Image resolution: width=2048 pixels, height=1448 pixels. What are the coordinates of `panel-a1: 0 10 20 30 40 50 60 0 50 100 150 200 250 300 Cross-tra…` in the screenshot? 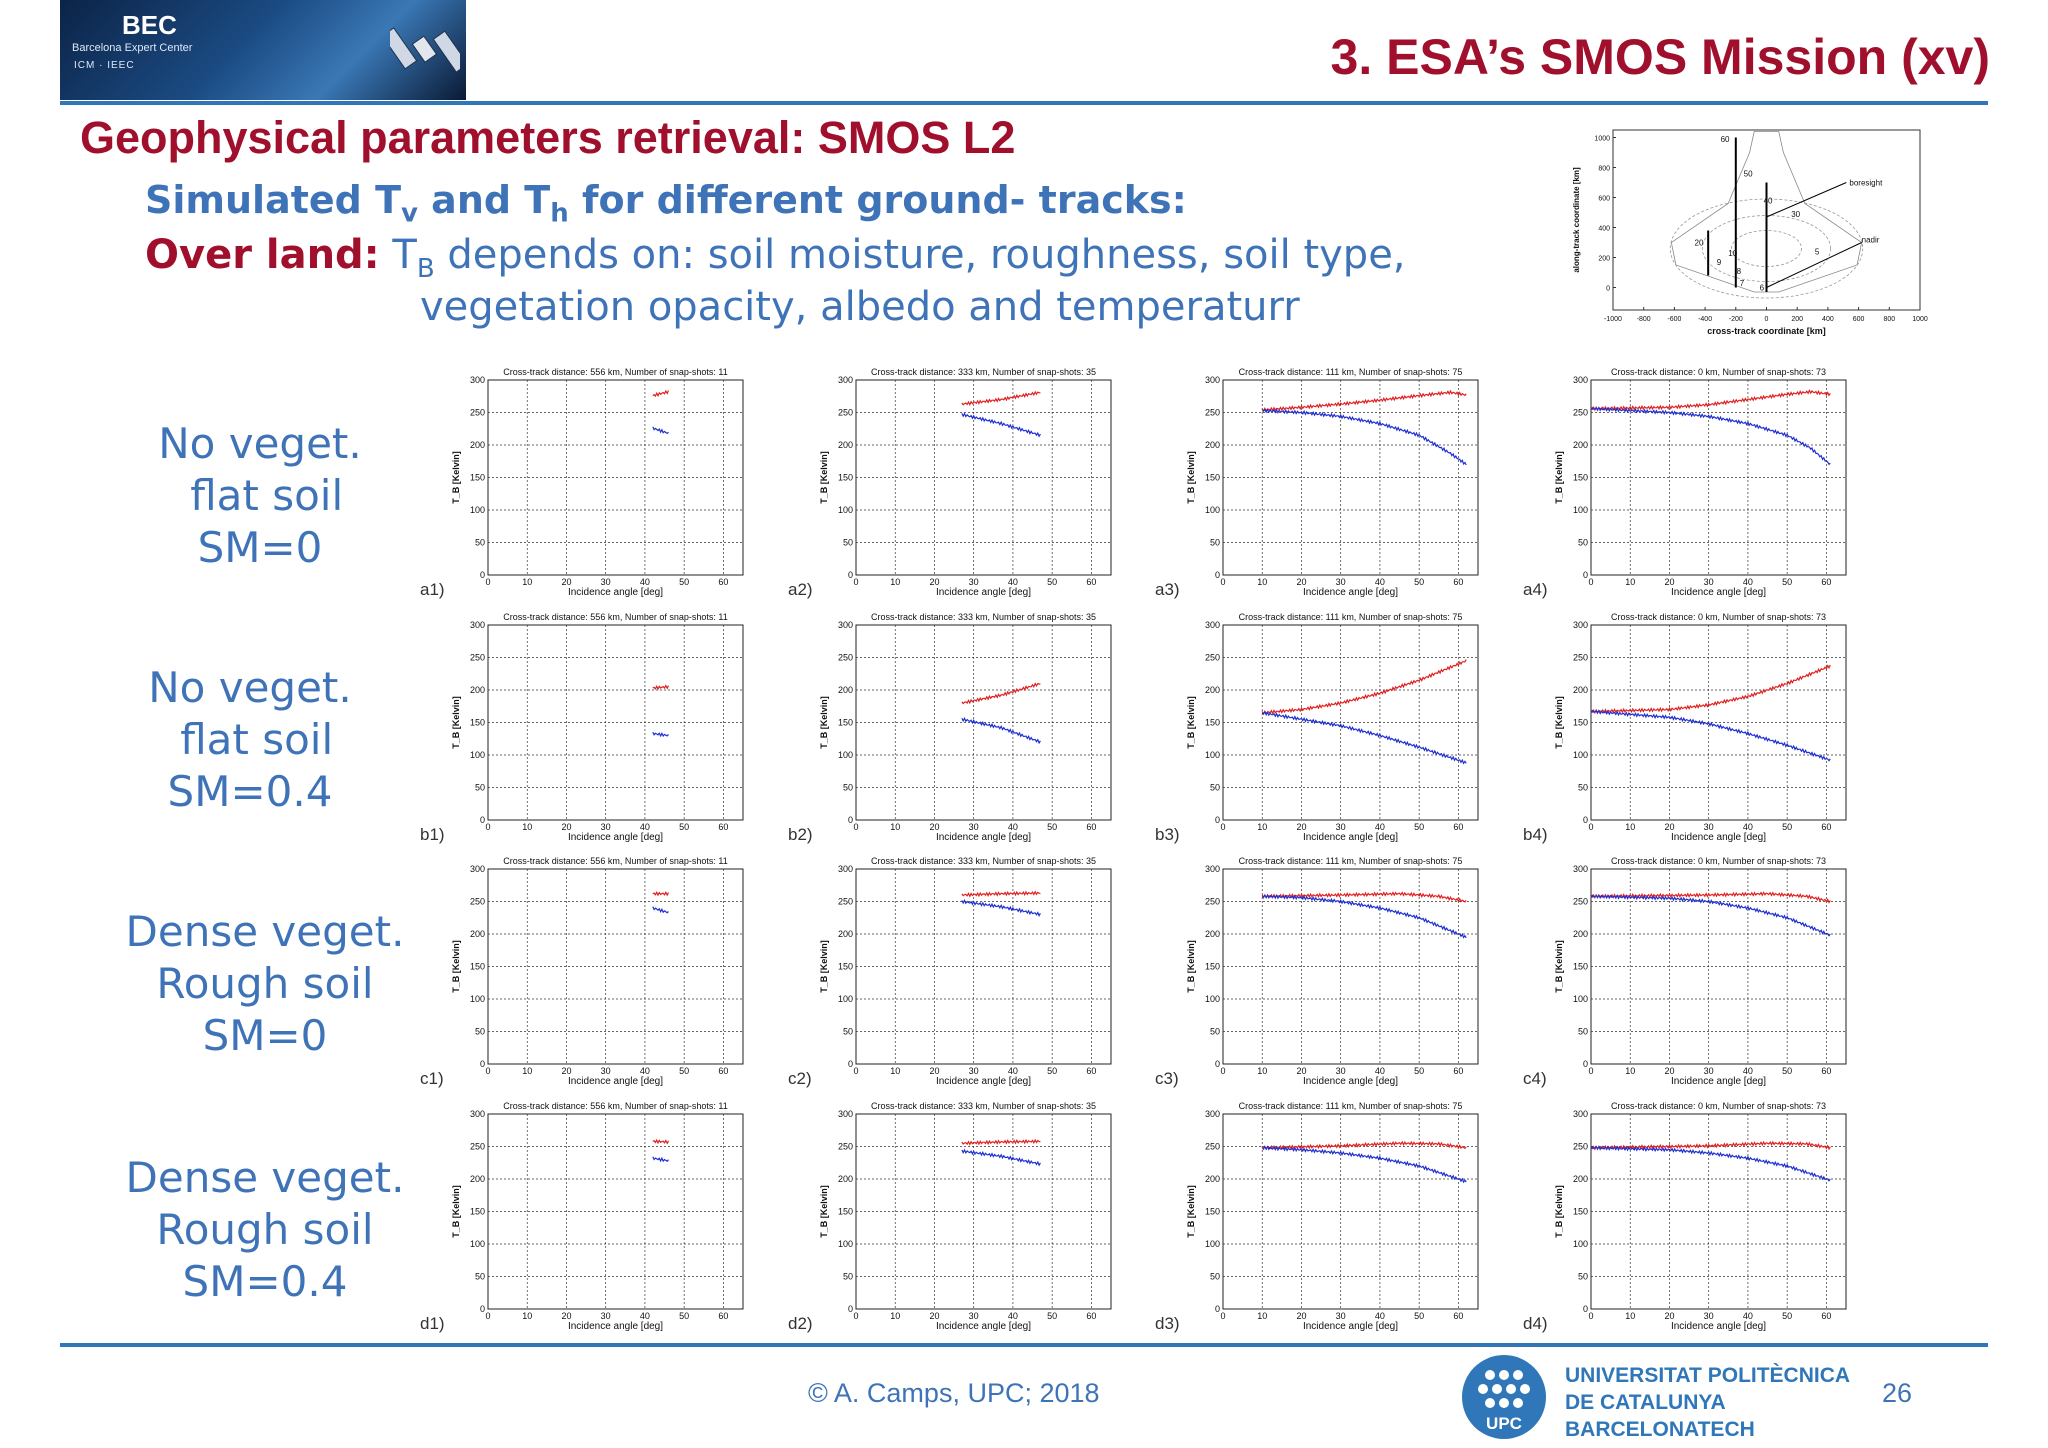 It's located at (582, 483).